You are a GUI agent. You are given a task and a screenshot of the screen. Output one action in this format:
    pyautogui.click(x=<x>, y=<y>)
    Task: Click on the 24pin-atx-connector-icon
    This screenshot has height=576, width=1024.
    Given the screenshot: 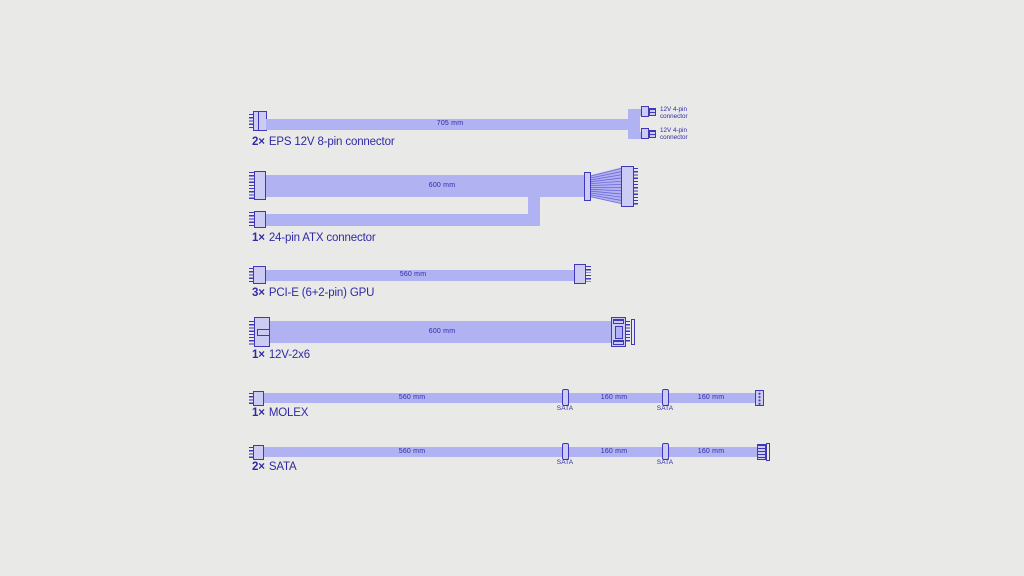 What is the action you would take?
    pyautogui.click(x=627, y=186)
    